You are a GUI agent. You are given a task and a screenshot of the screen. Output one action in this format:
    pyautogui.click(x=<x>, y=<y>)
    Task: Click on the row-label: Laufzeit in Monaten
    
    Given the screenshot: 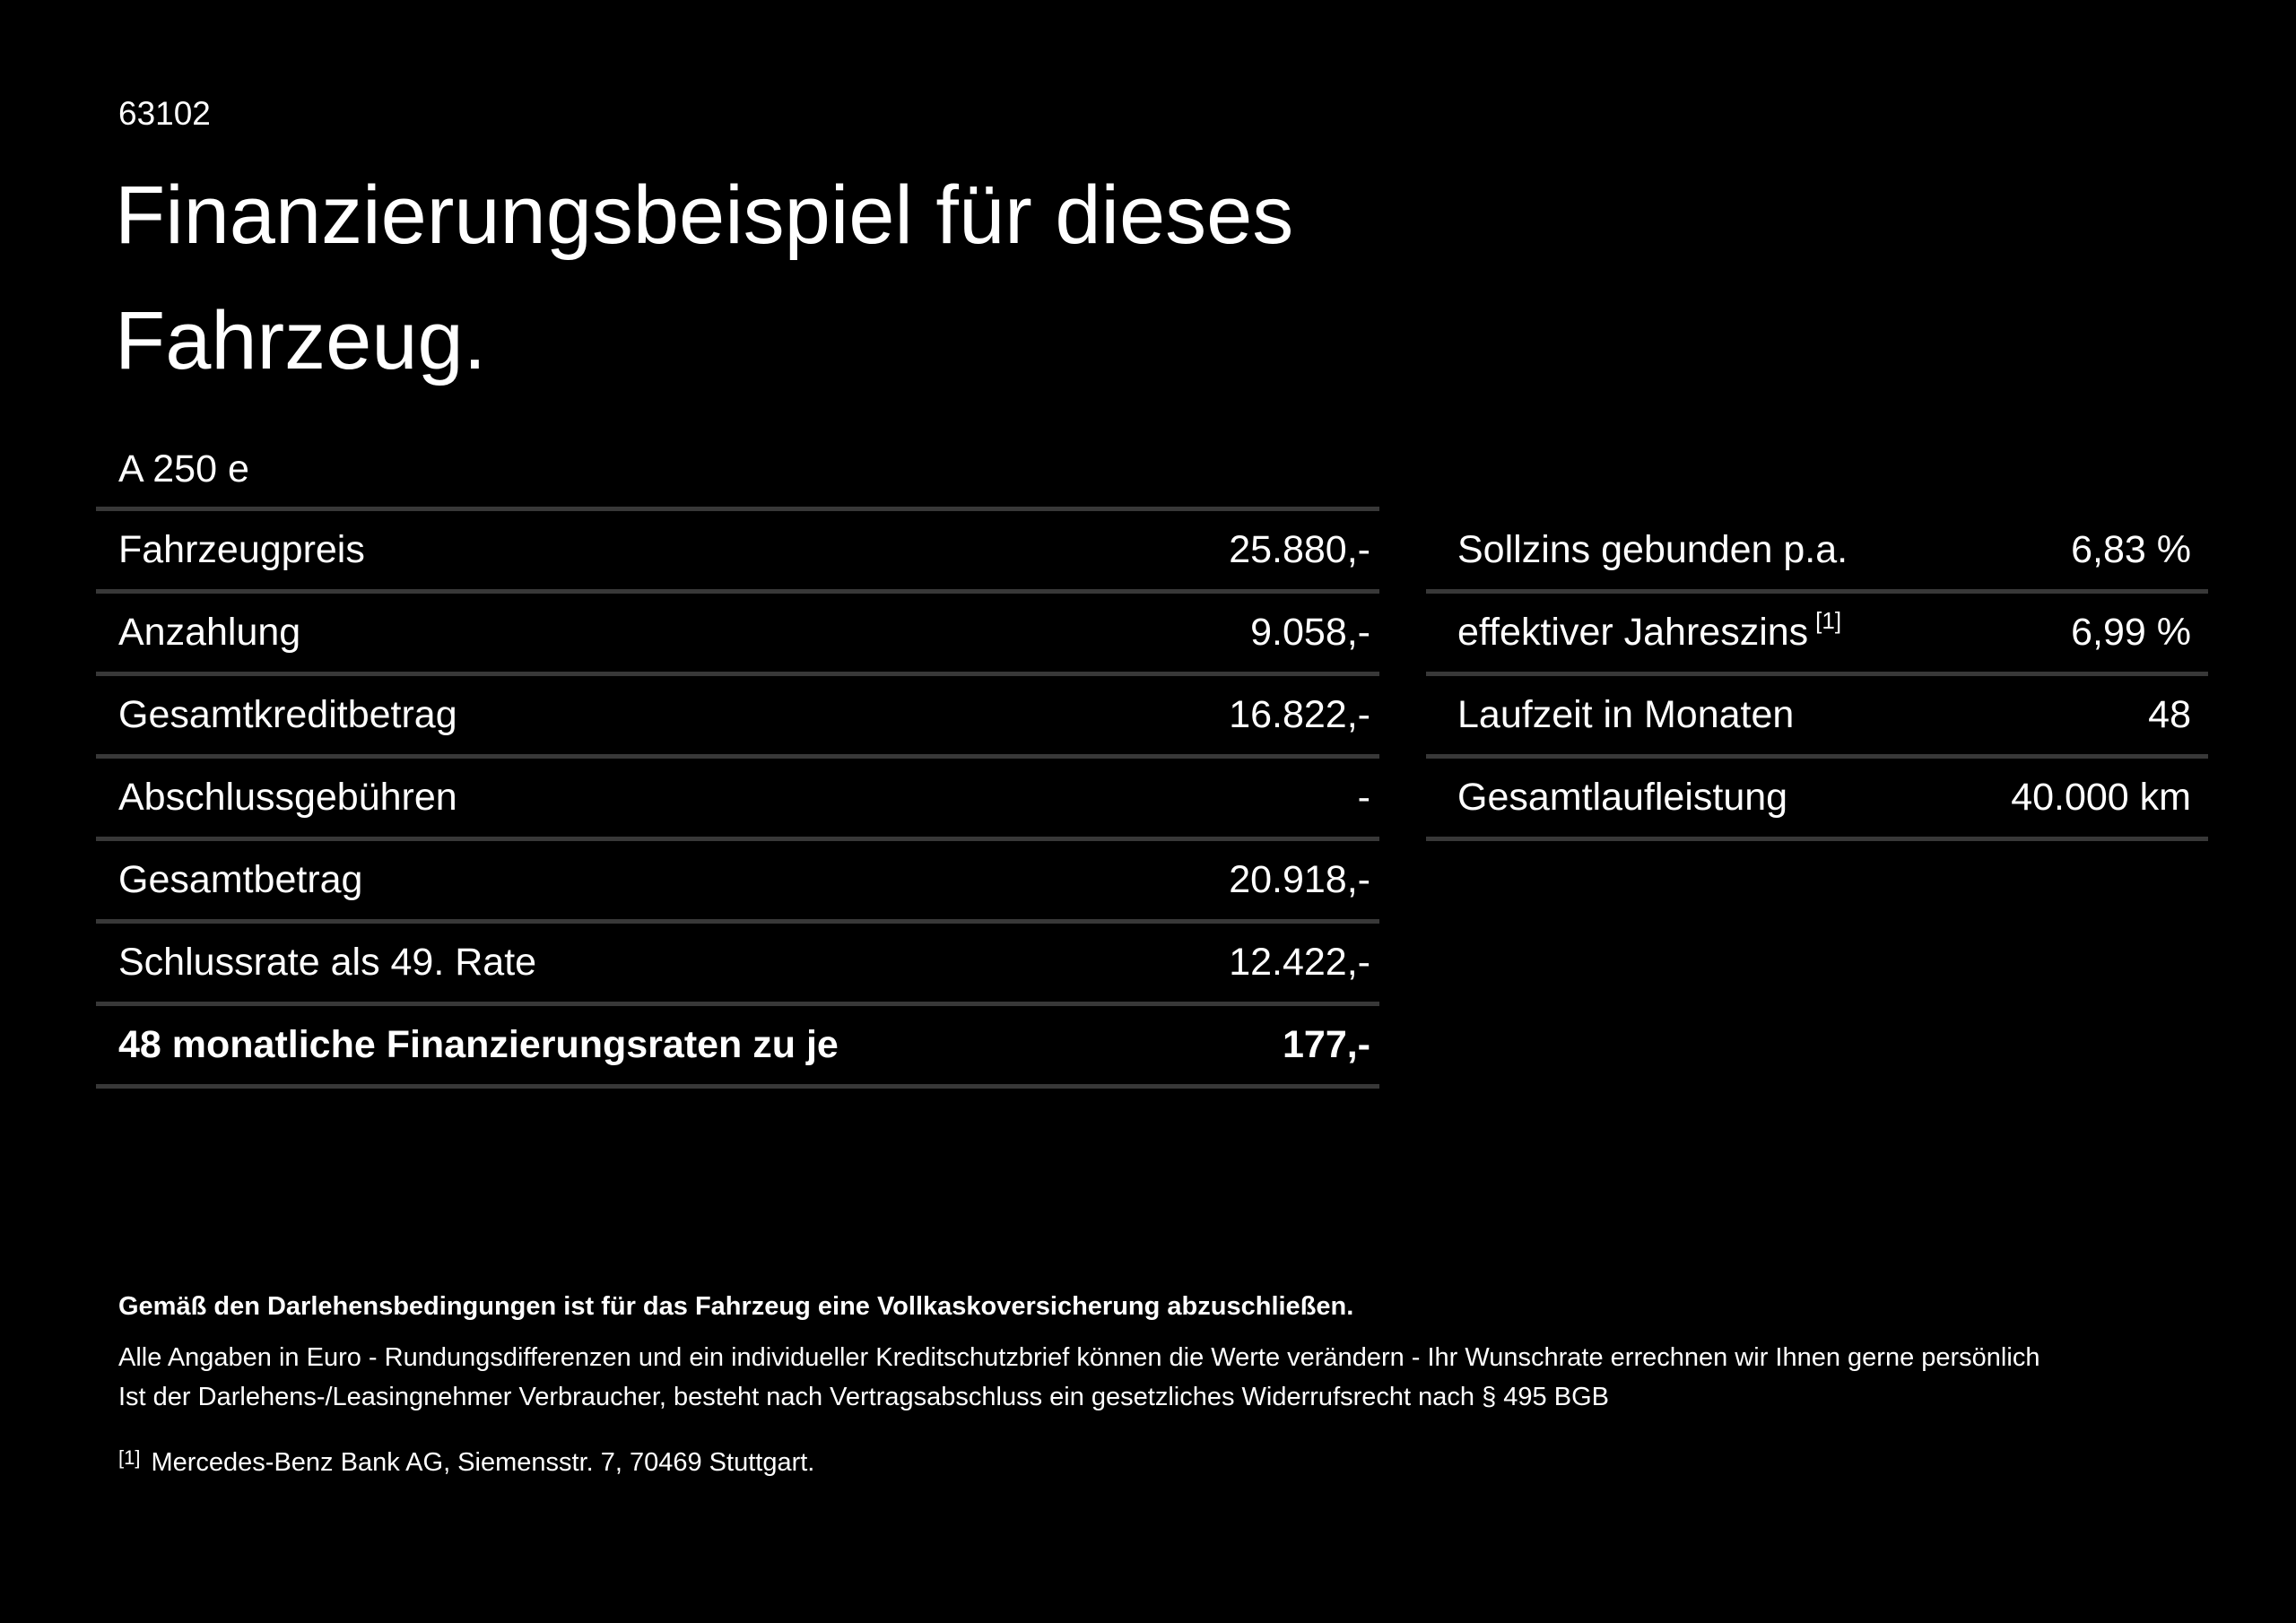 What is the action you would take?
    pyautogui.click(x=1626, y=714)
    